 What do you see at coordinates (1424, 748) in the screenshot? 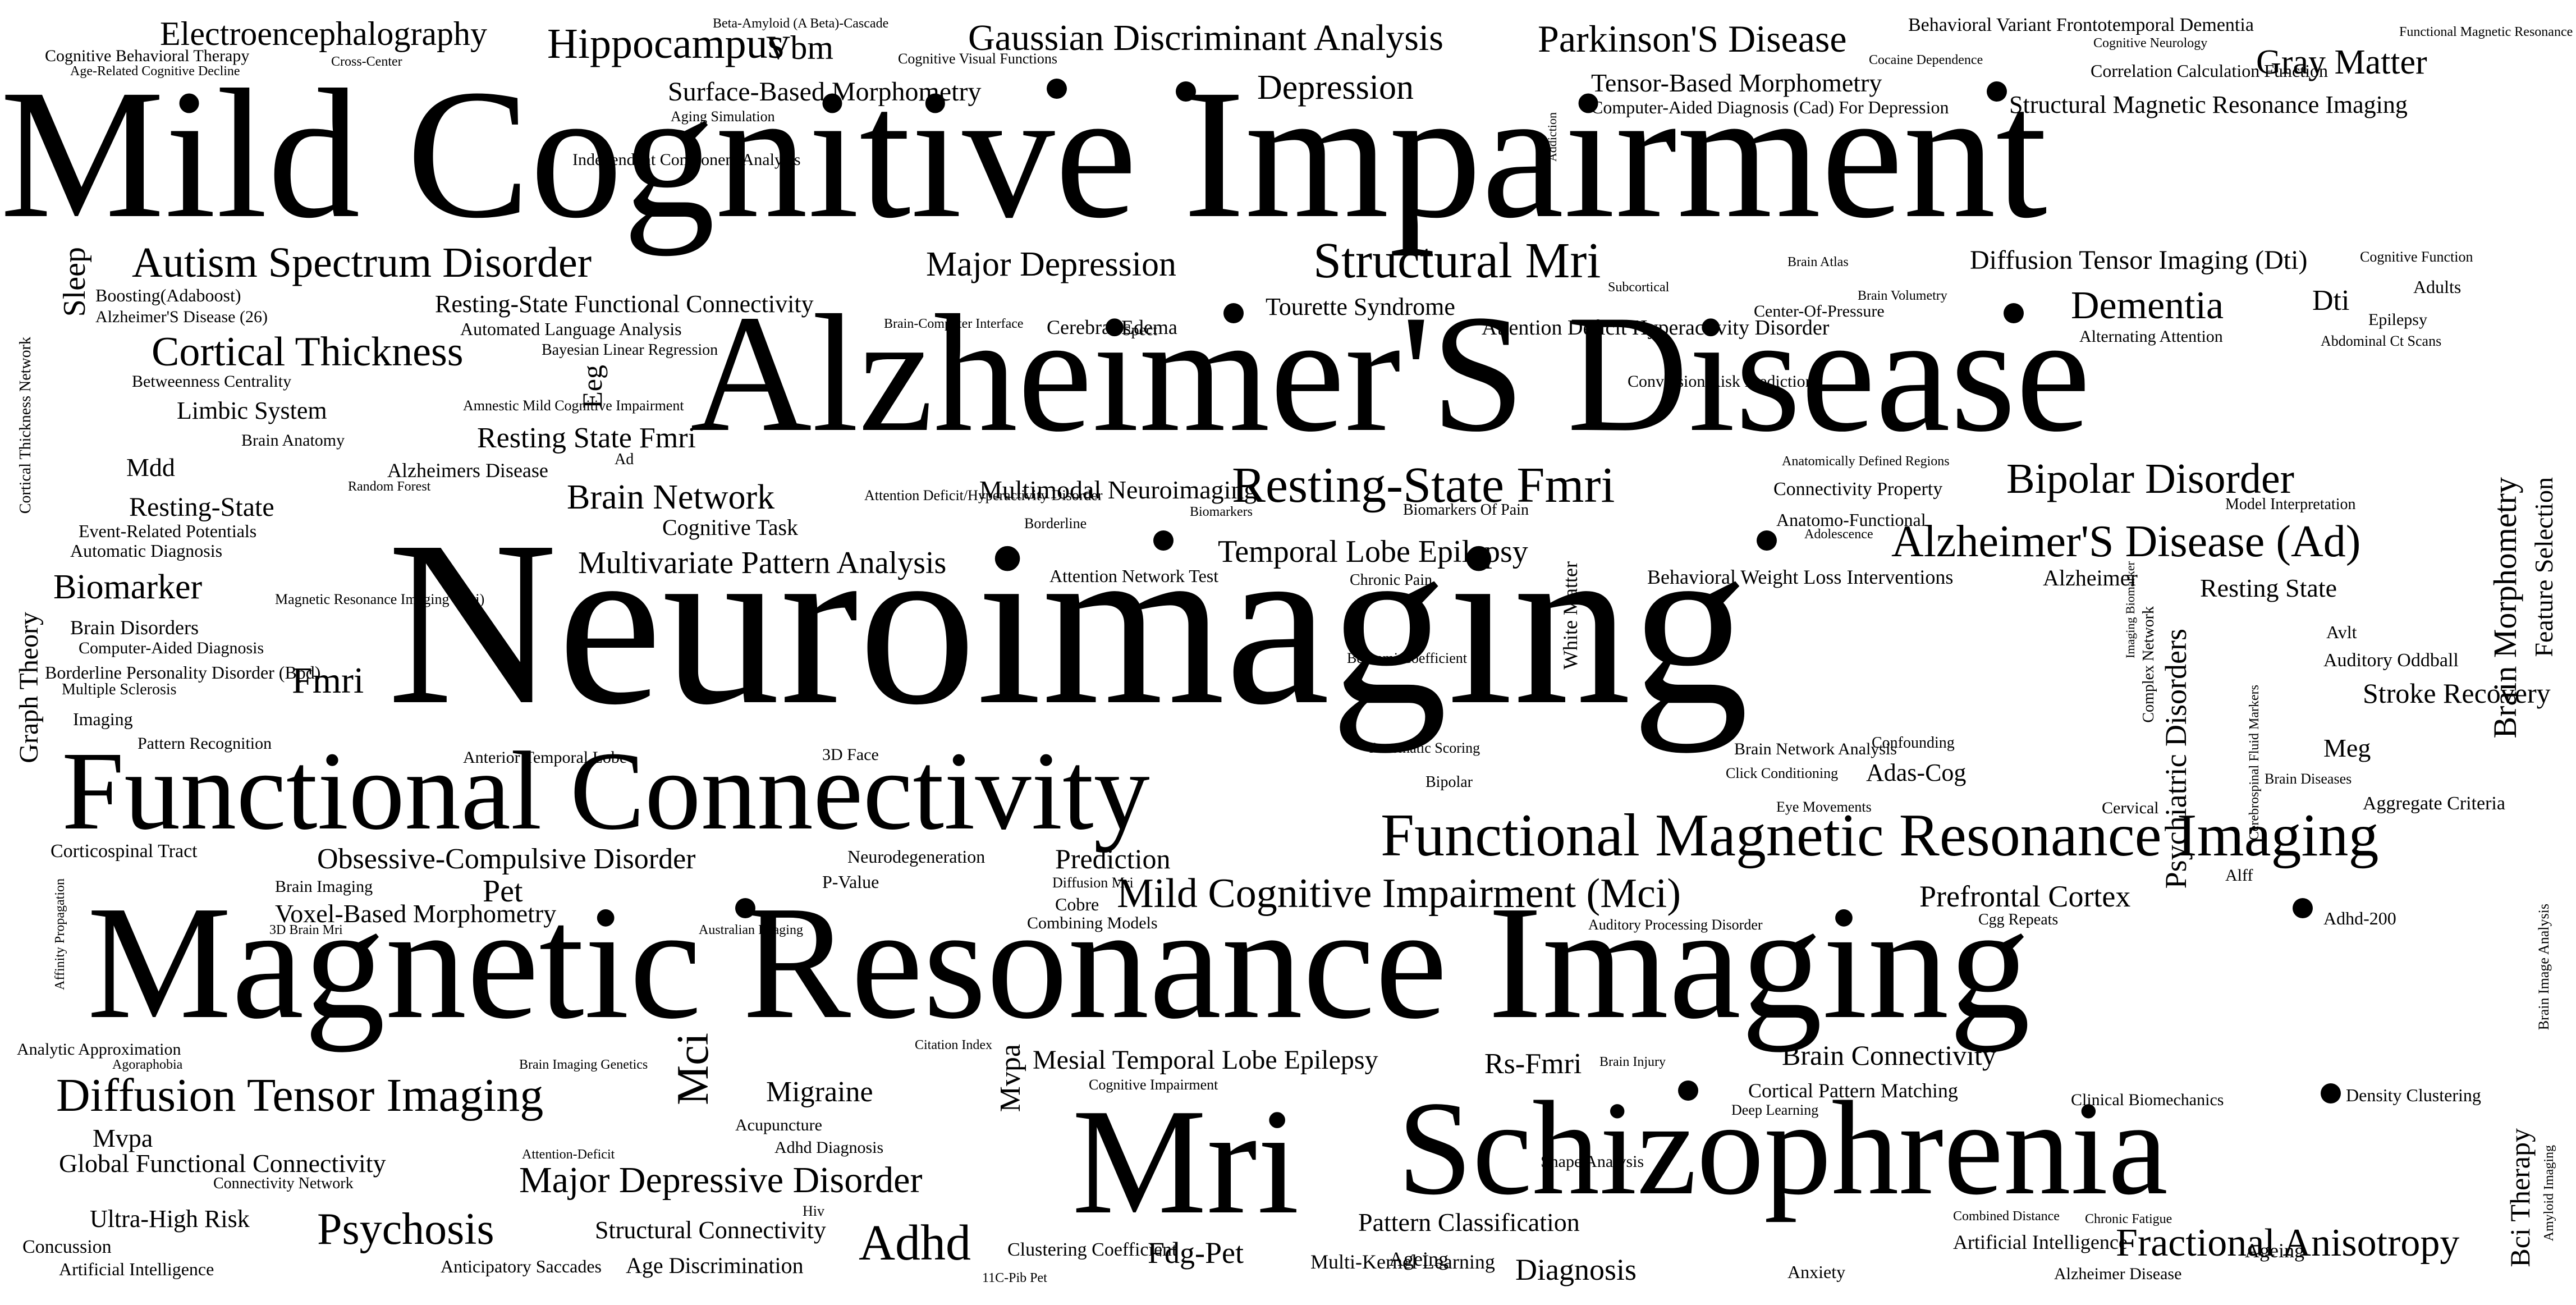
I see `word-brain-network-analysis: Automatic Scoring` at bounding box center [1424, 748].